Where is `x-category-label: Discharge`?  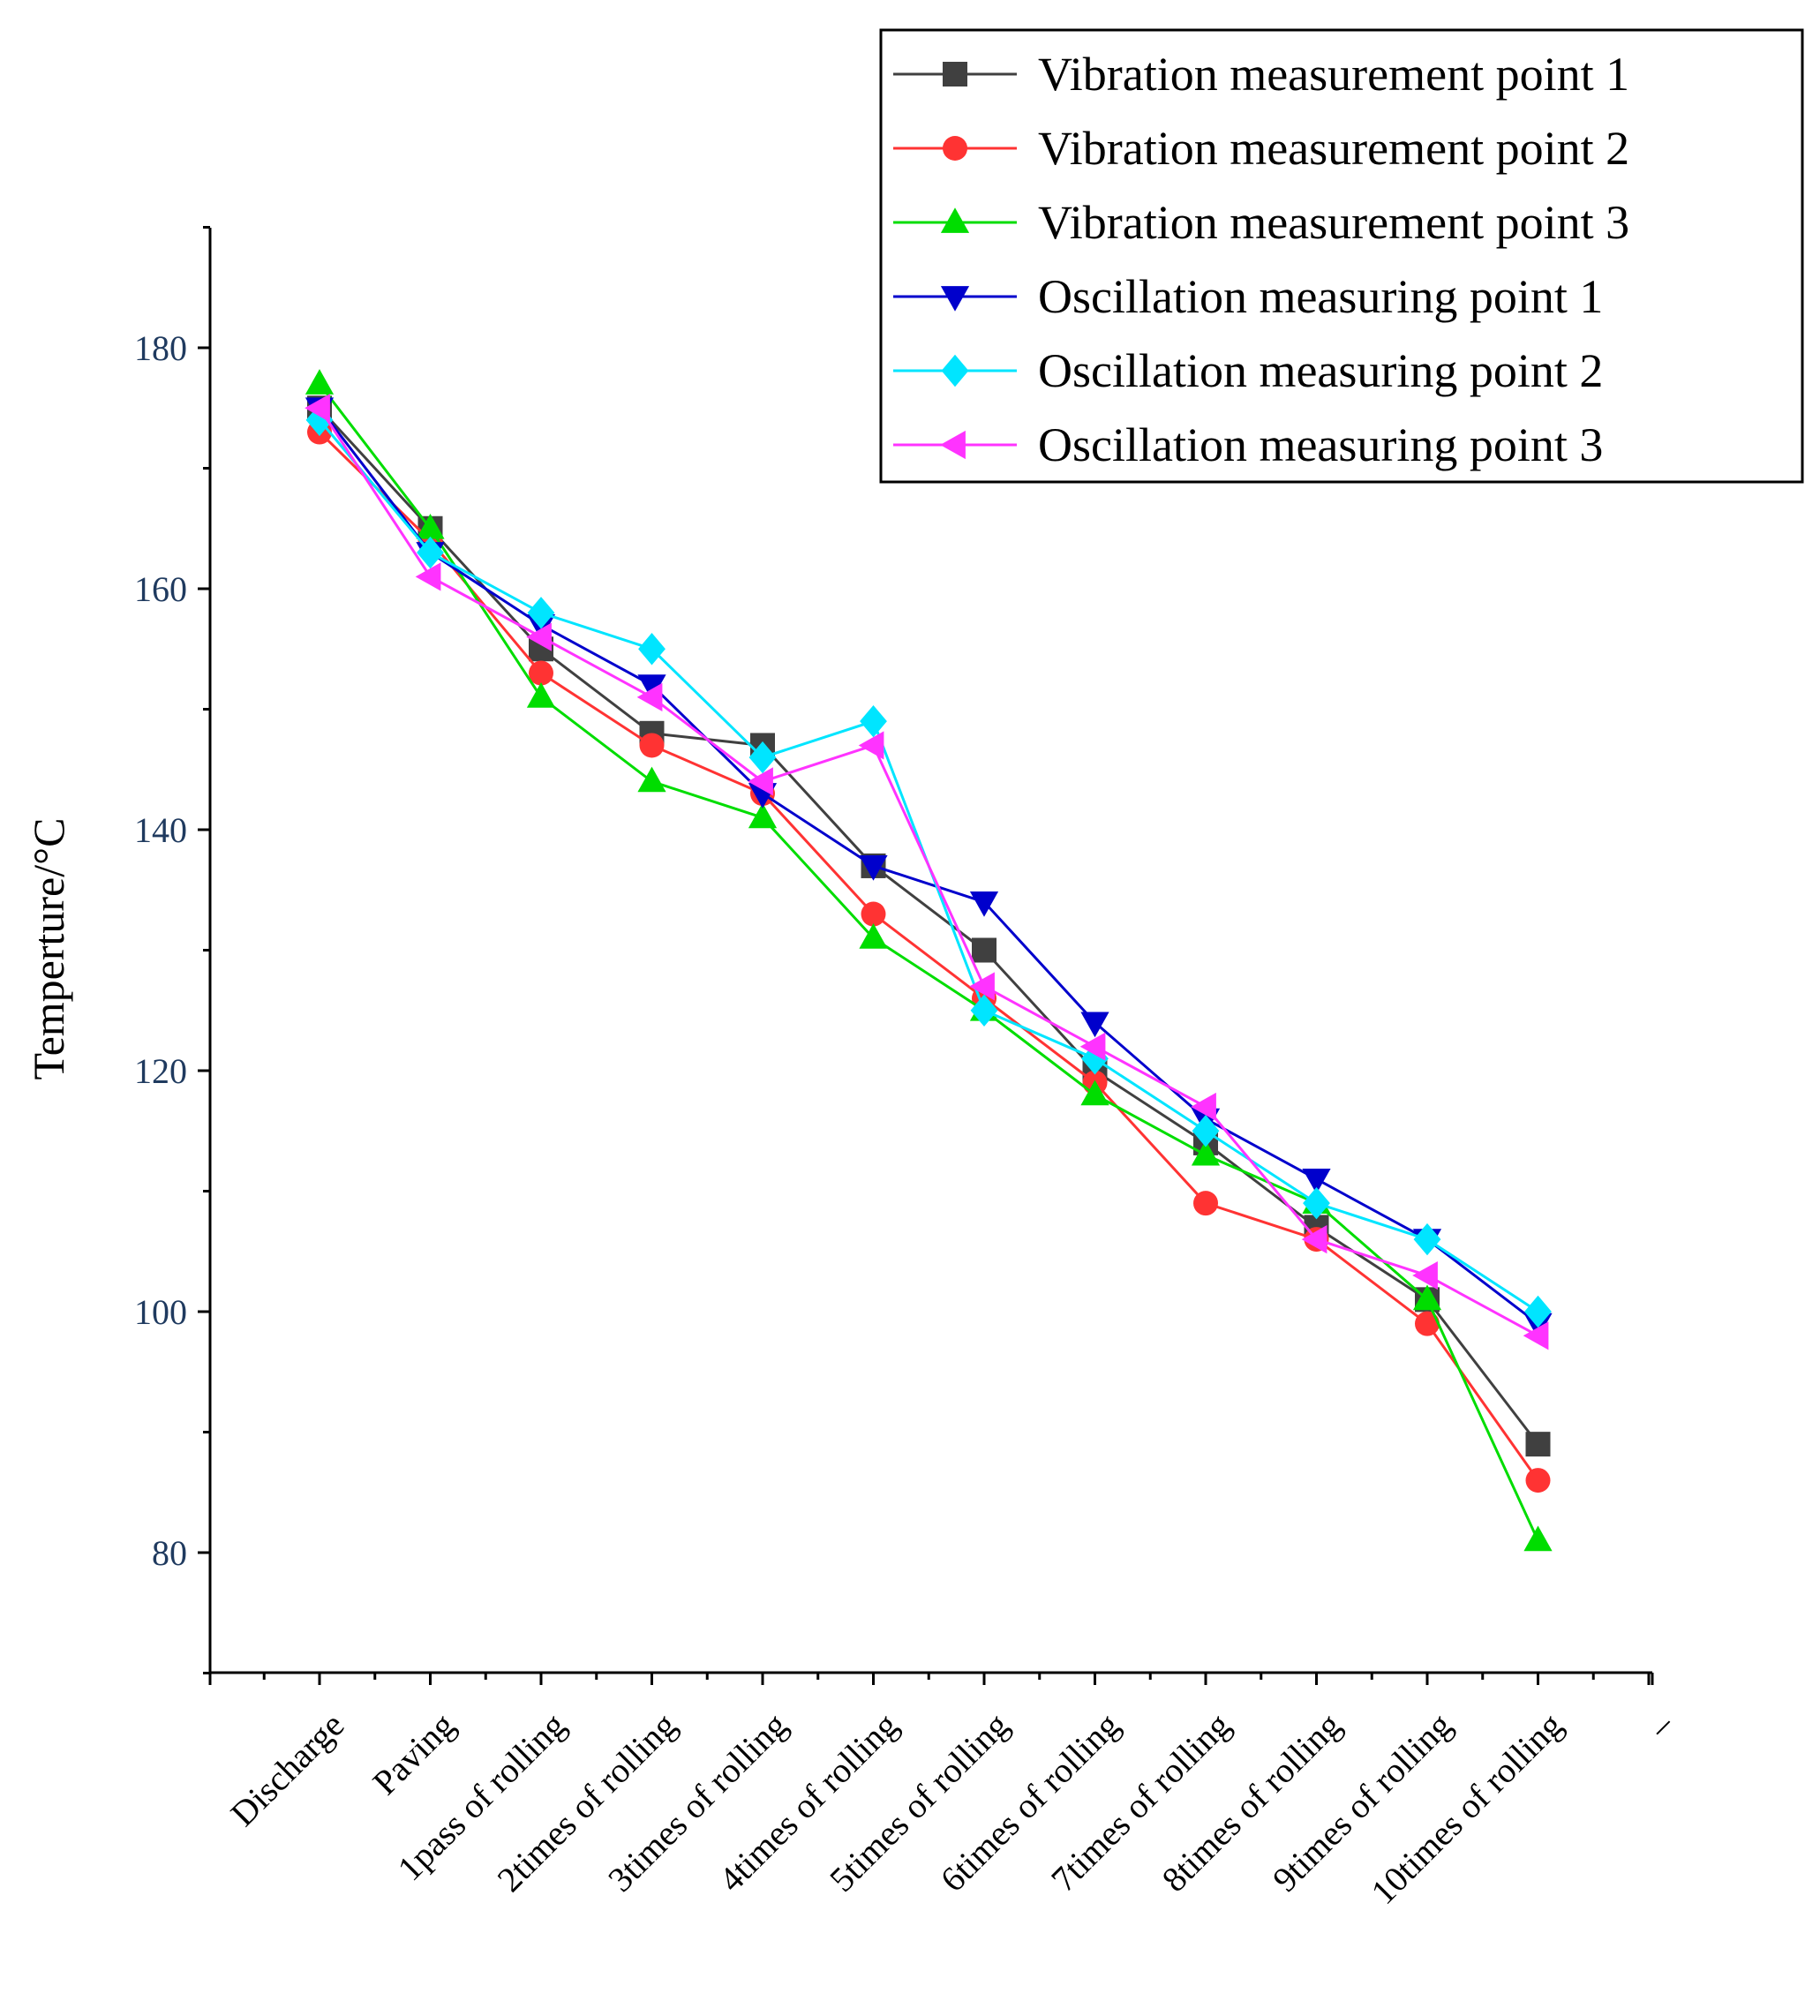 x-category-label: Discharge is located at coordinates (286, 1769).